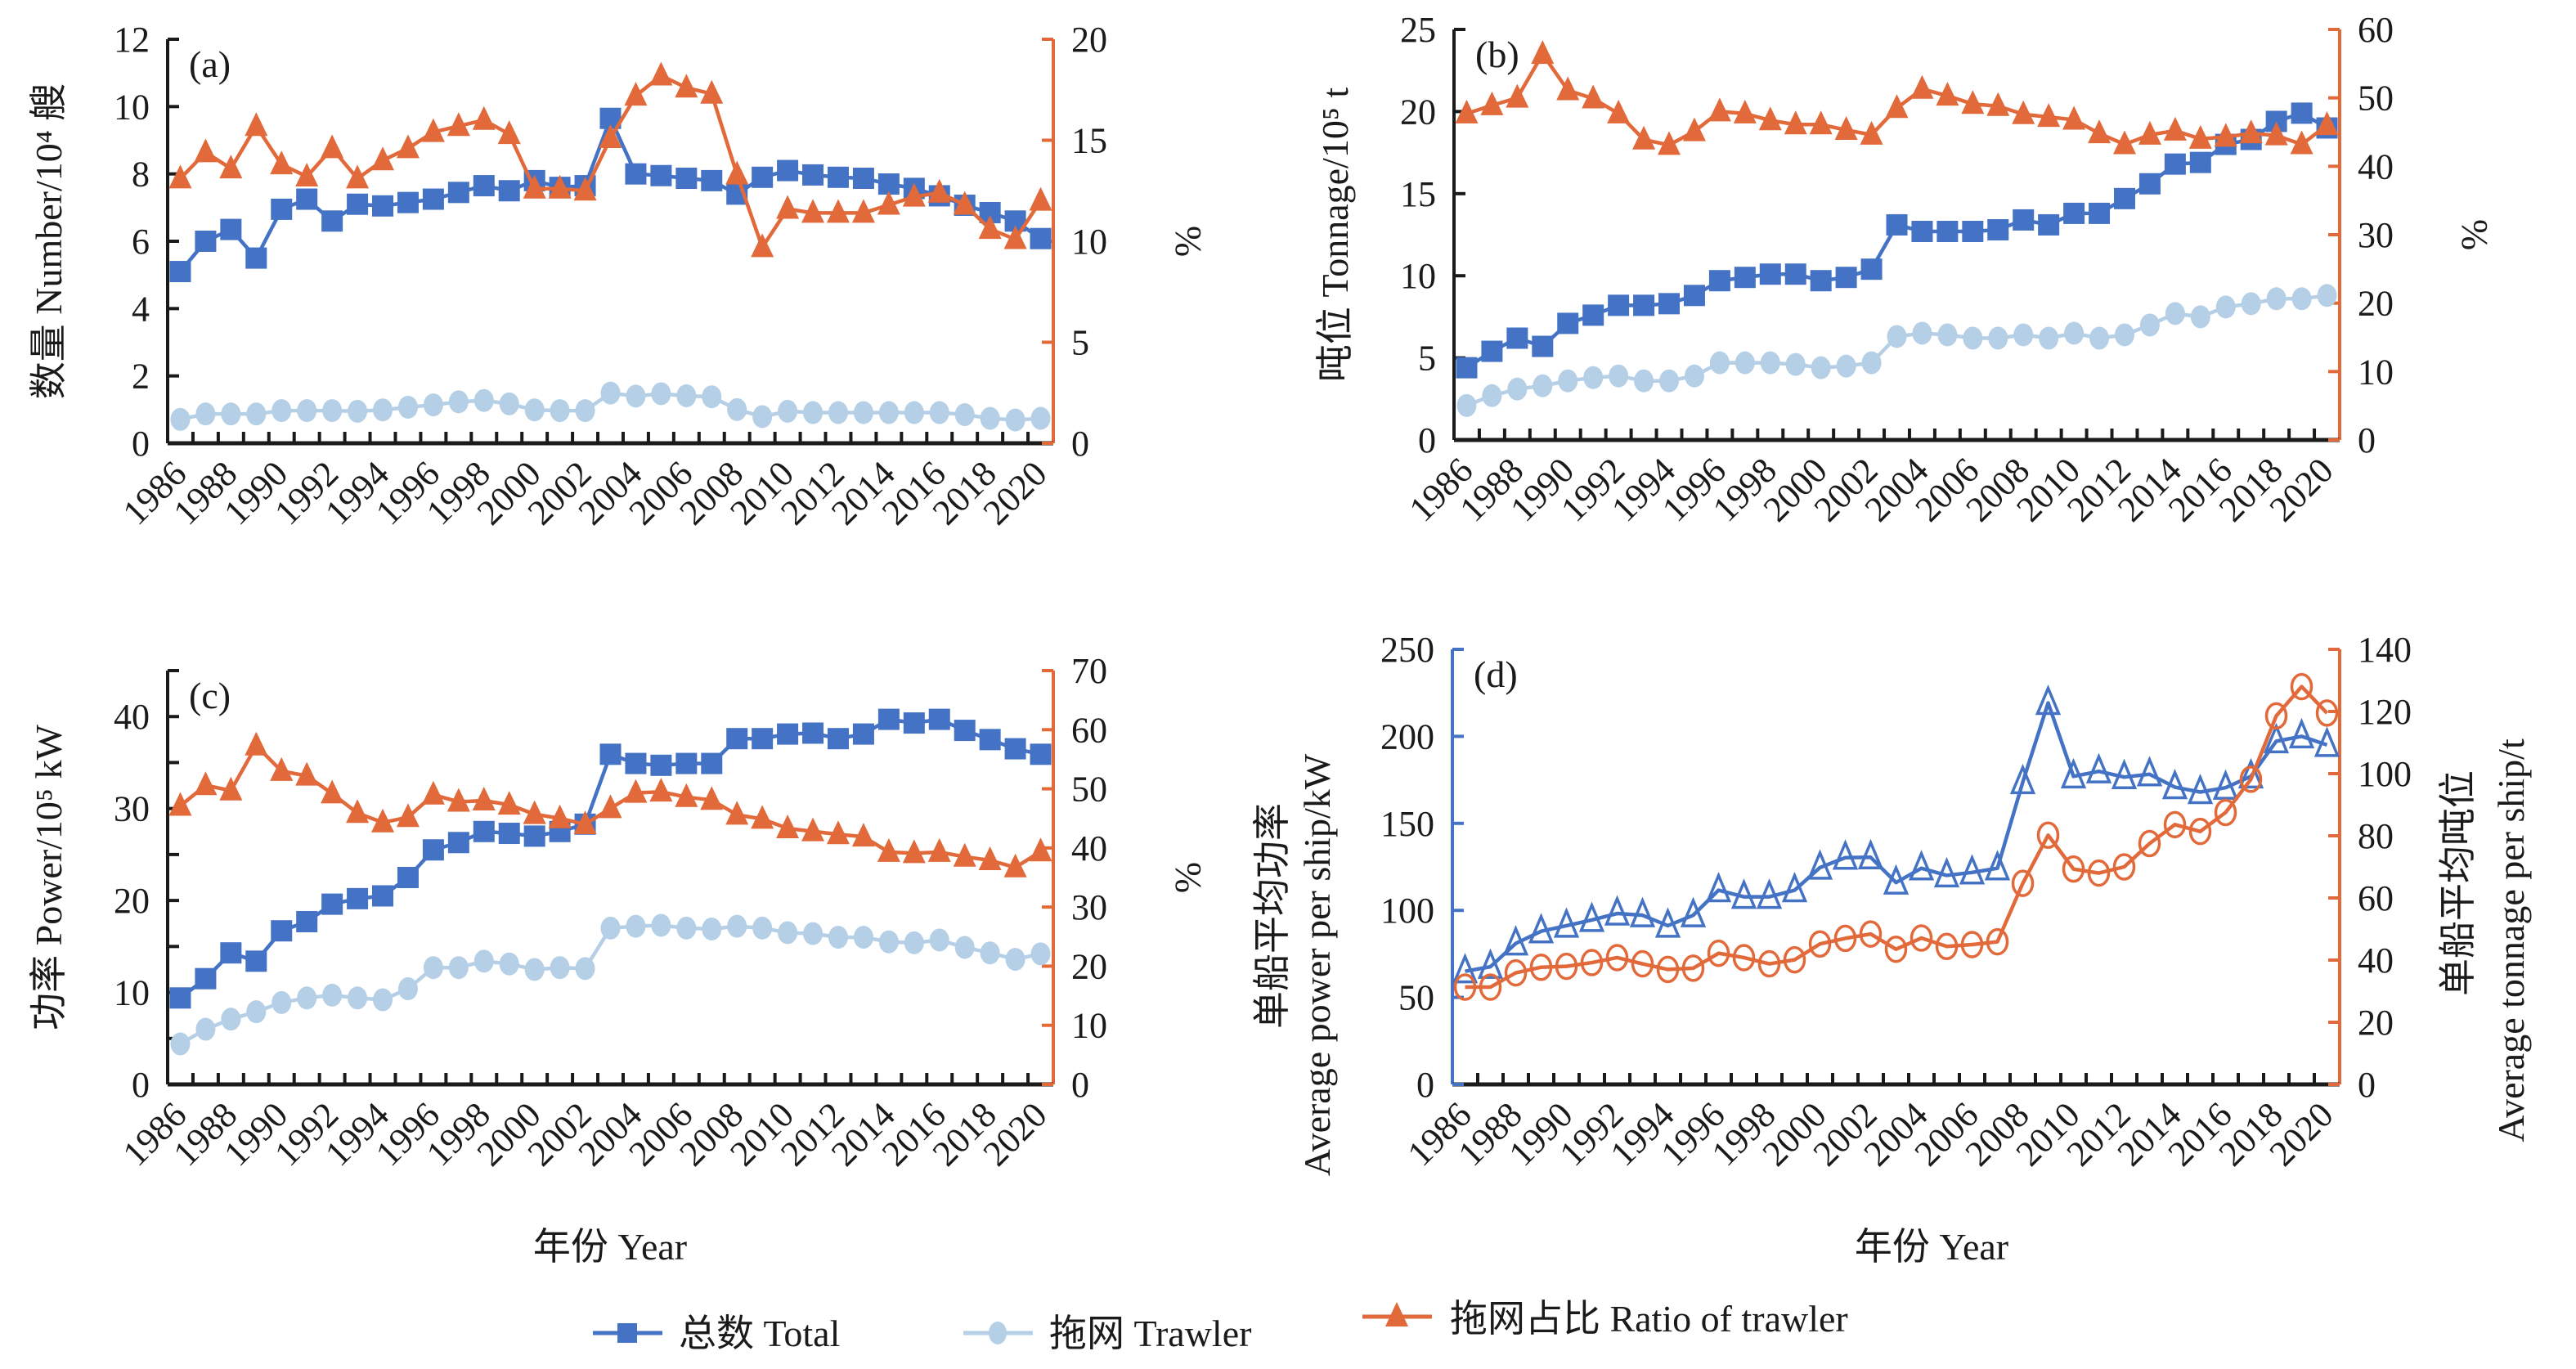 The width and height of the screenshot is (2576, 1369). What do you see at coordinates (737, 926) in the screenshot?
I see `data-point-trawler-2008` at bounding box center [737, 926].